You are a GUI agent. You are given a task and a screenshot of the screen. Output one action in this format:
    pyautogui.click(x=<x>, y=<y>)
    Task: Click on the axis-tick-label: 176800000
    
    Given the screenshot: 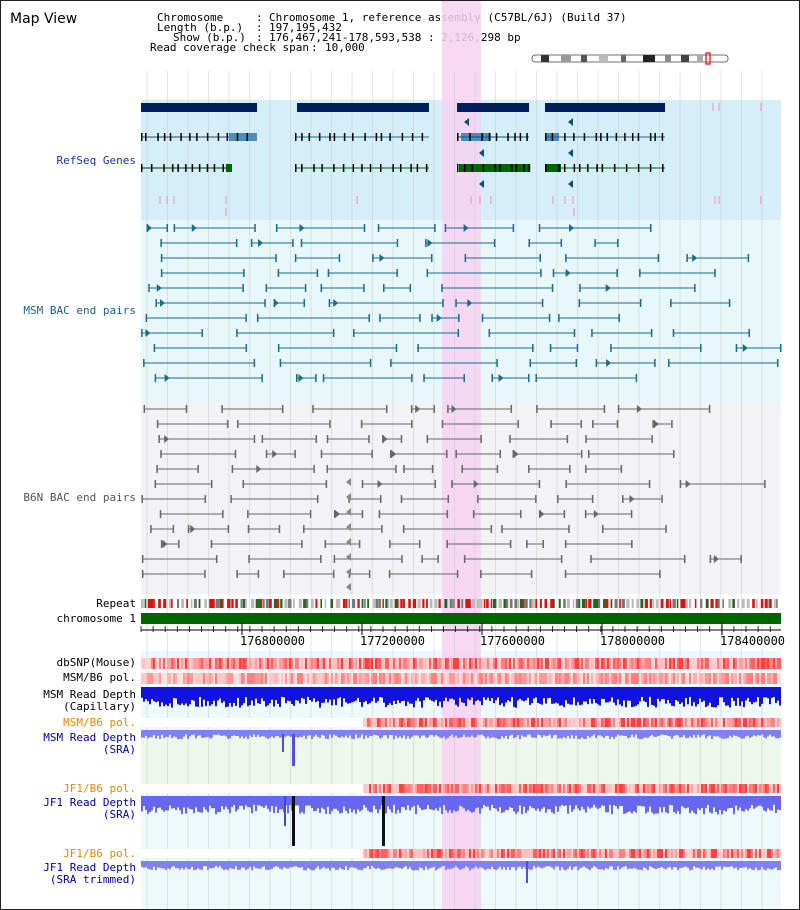 What is the action you would take?
    pyautogui.click(x=273, y=641)
    